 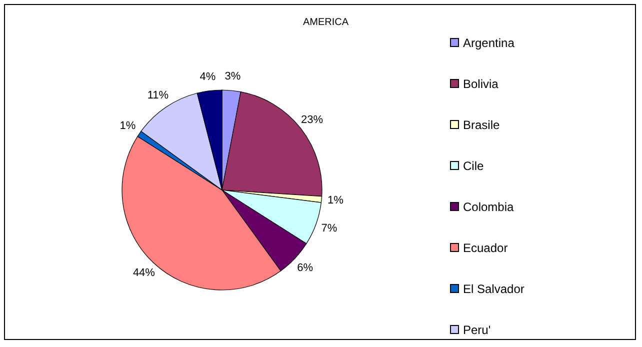 What do you see at coordinates (485, 247) in the screenshot?
I see `legend-label: Ecuador` at bounding box center [485, 247].